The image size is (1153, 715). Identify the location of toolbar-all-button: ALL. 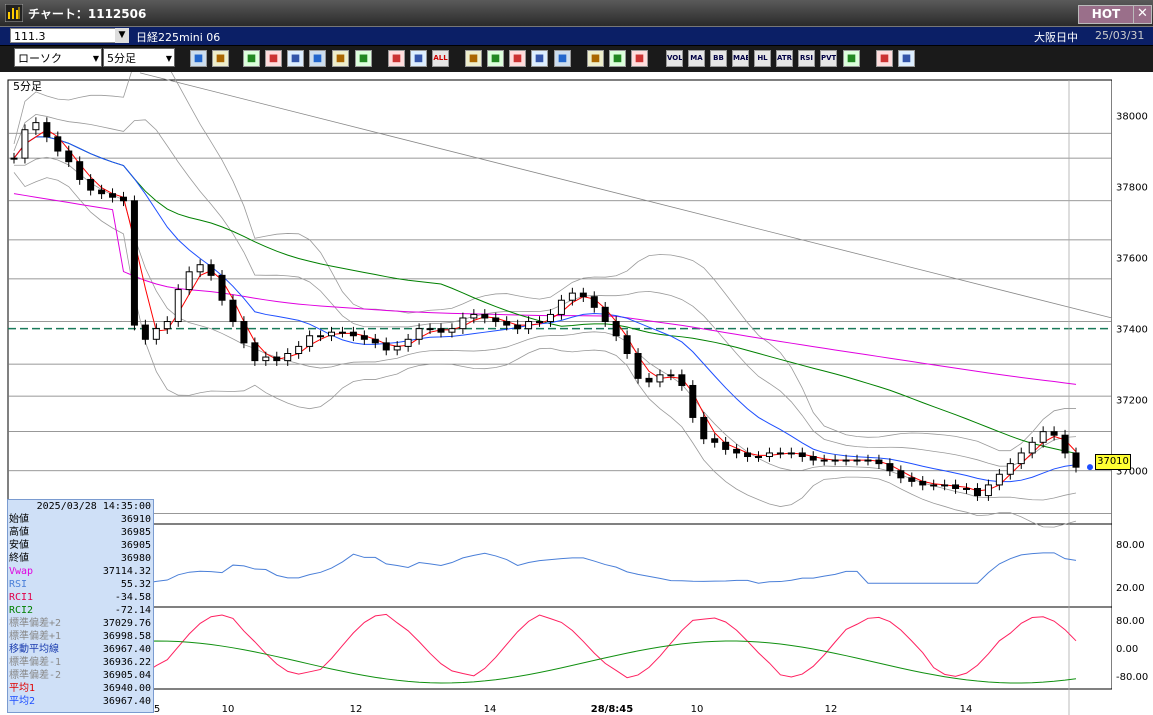
(440, 58).